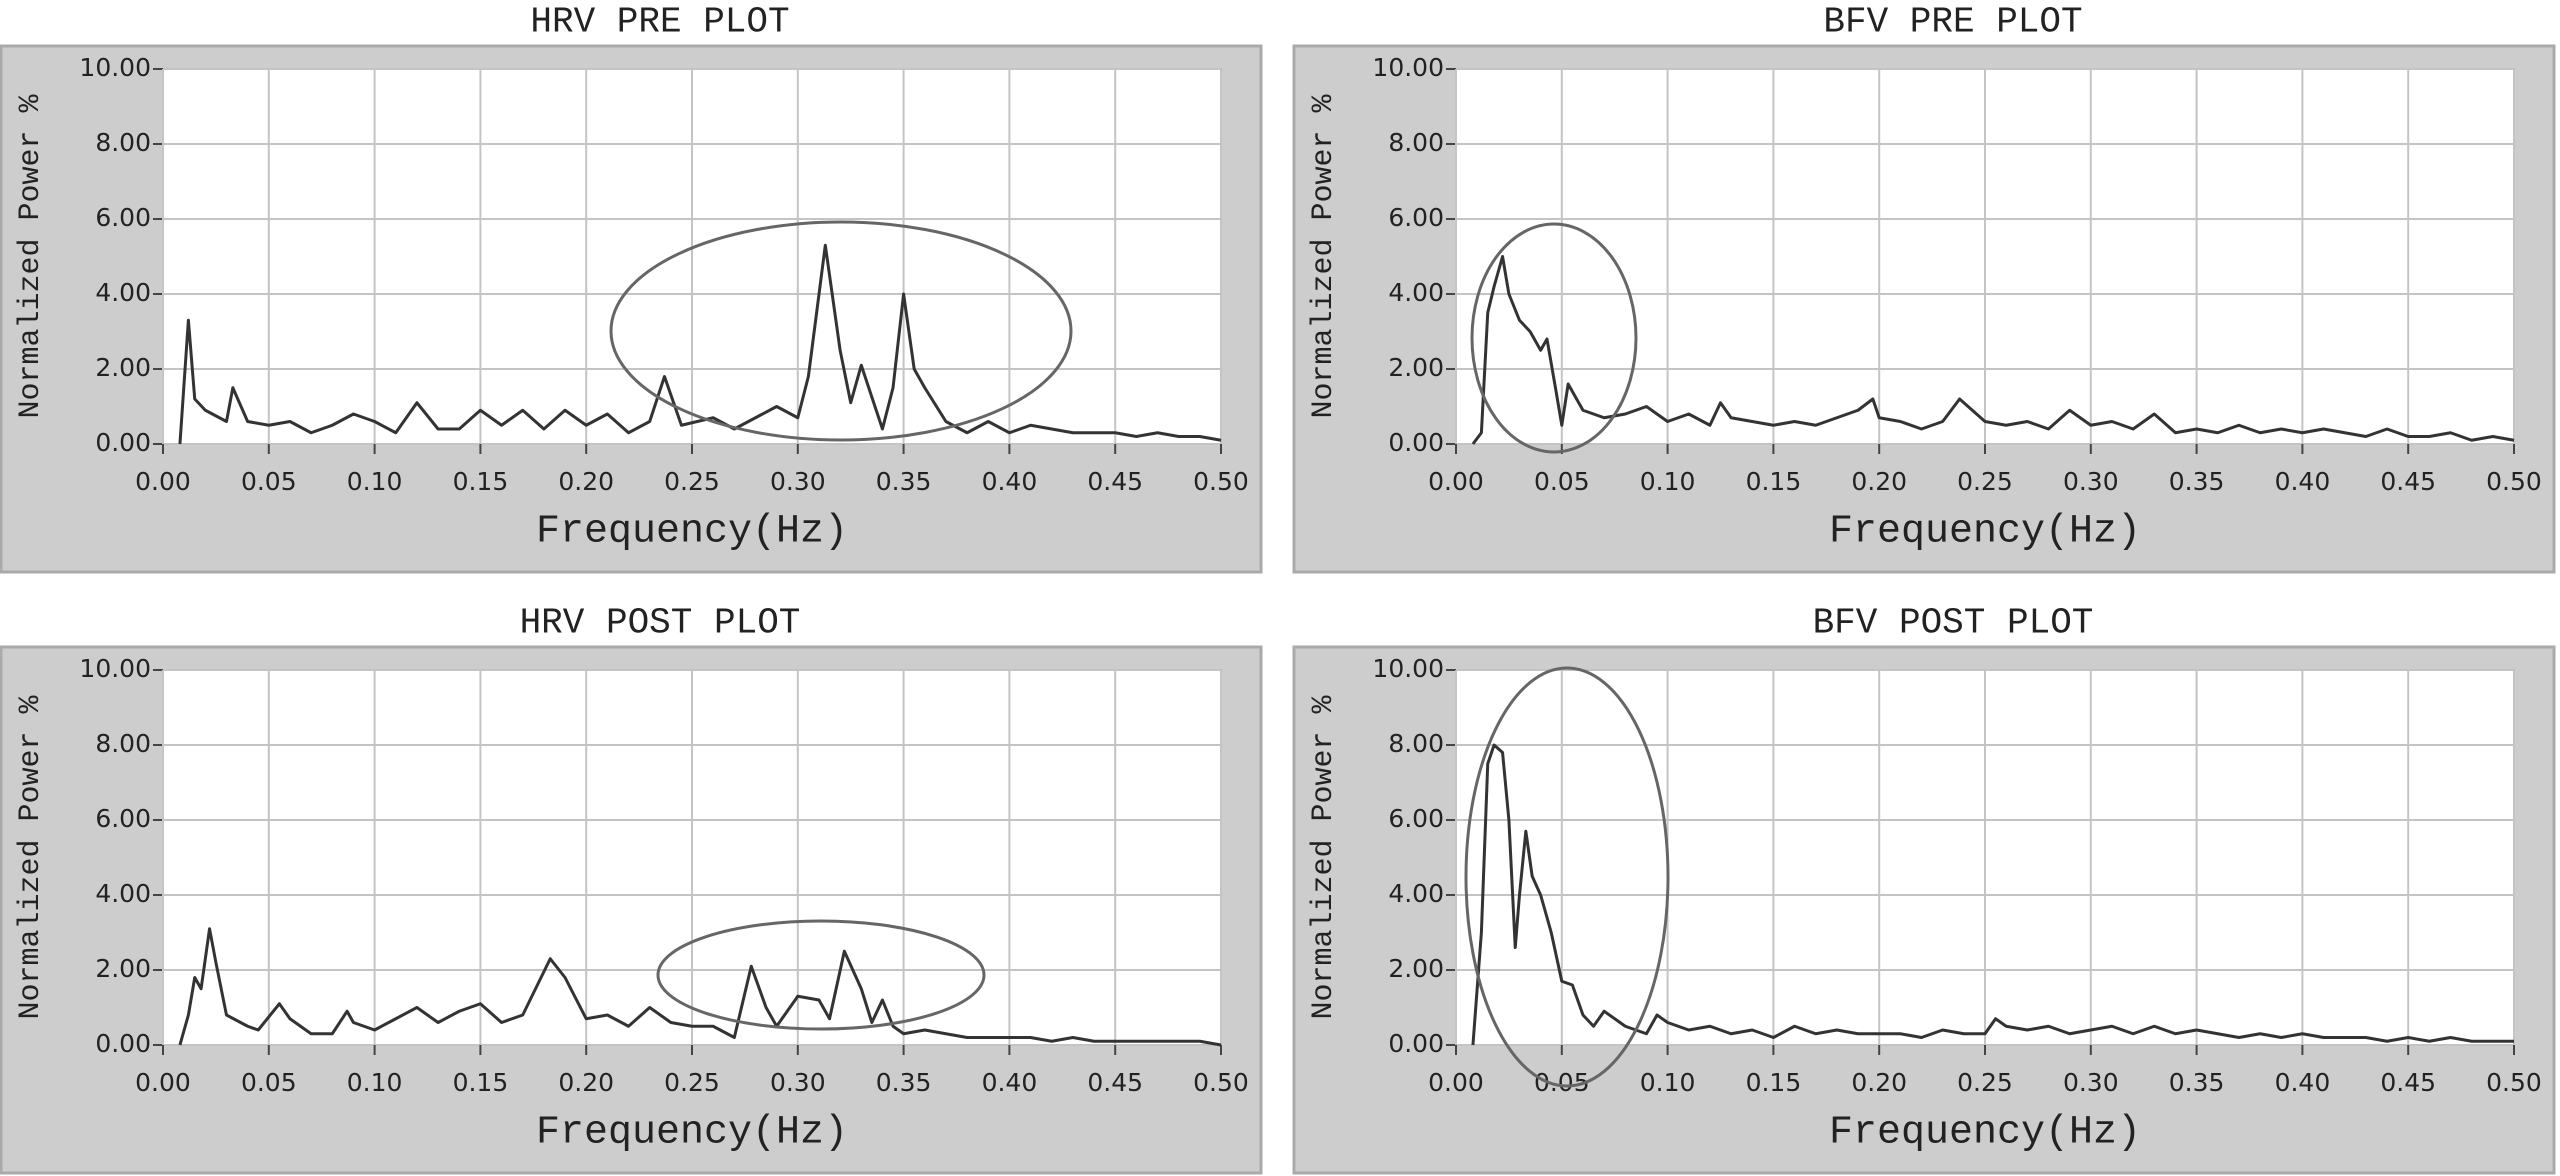  Describe the element at coordinates (1953, 623) in the screenshot. I see `chart-title: BFV POST PLOT` at that location.